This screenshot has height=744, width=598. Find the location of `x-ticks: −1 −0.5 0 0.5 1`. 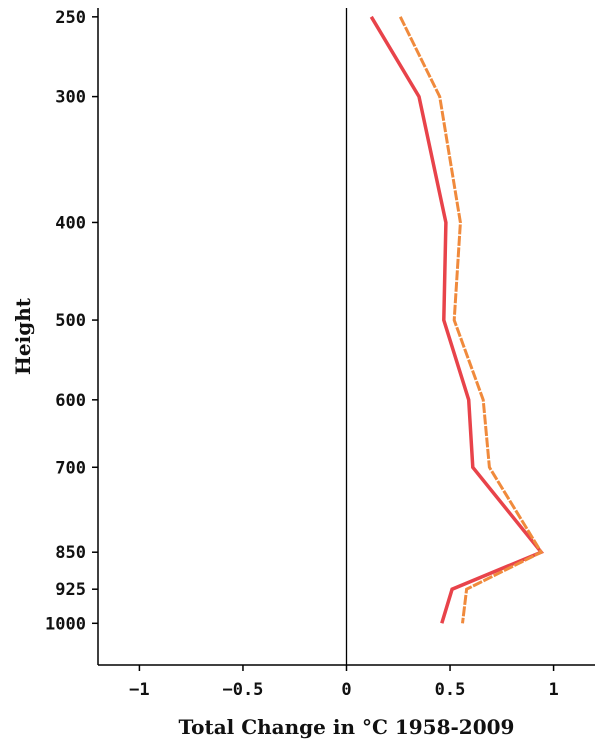

x-ticks: −1 −0.5 0 0.5 1 is located at coordinates (344, 682).